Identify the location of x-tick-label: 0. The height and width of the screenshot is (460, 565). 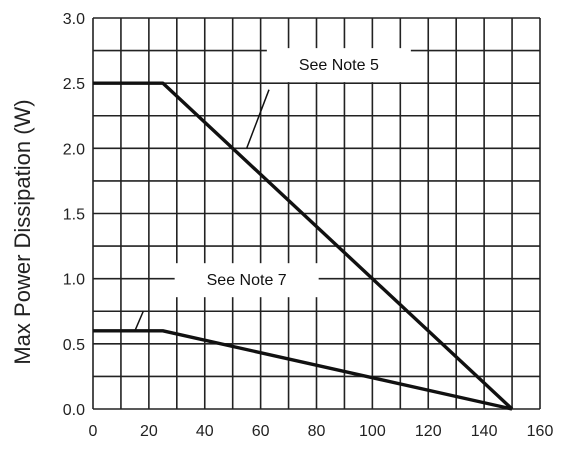
(93, 431).